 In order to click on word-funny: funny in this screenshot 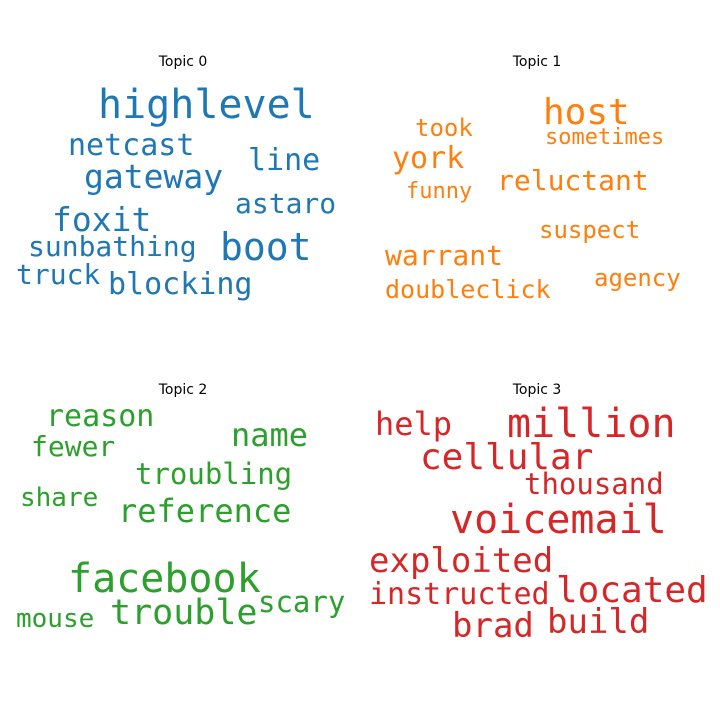, I will do `click(439, 191)`.